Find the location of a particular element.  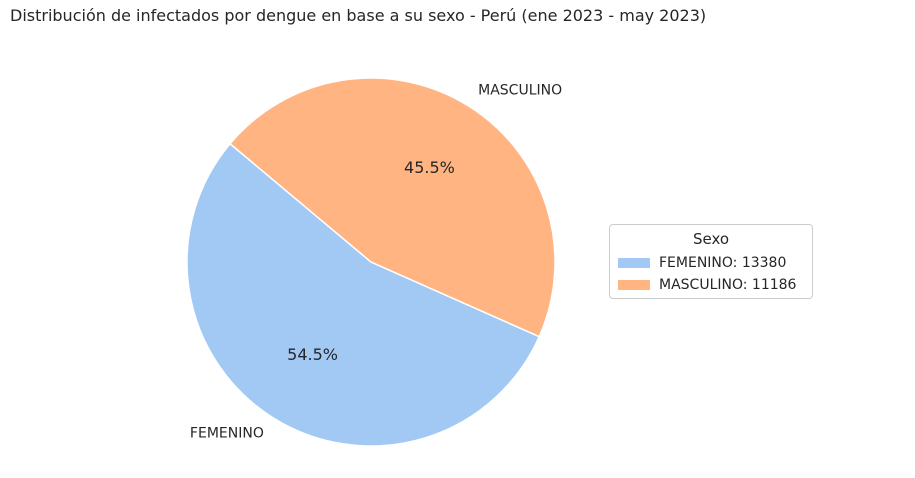

legend-title: Sexo is located at coordinates (711, 239).